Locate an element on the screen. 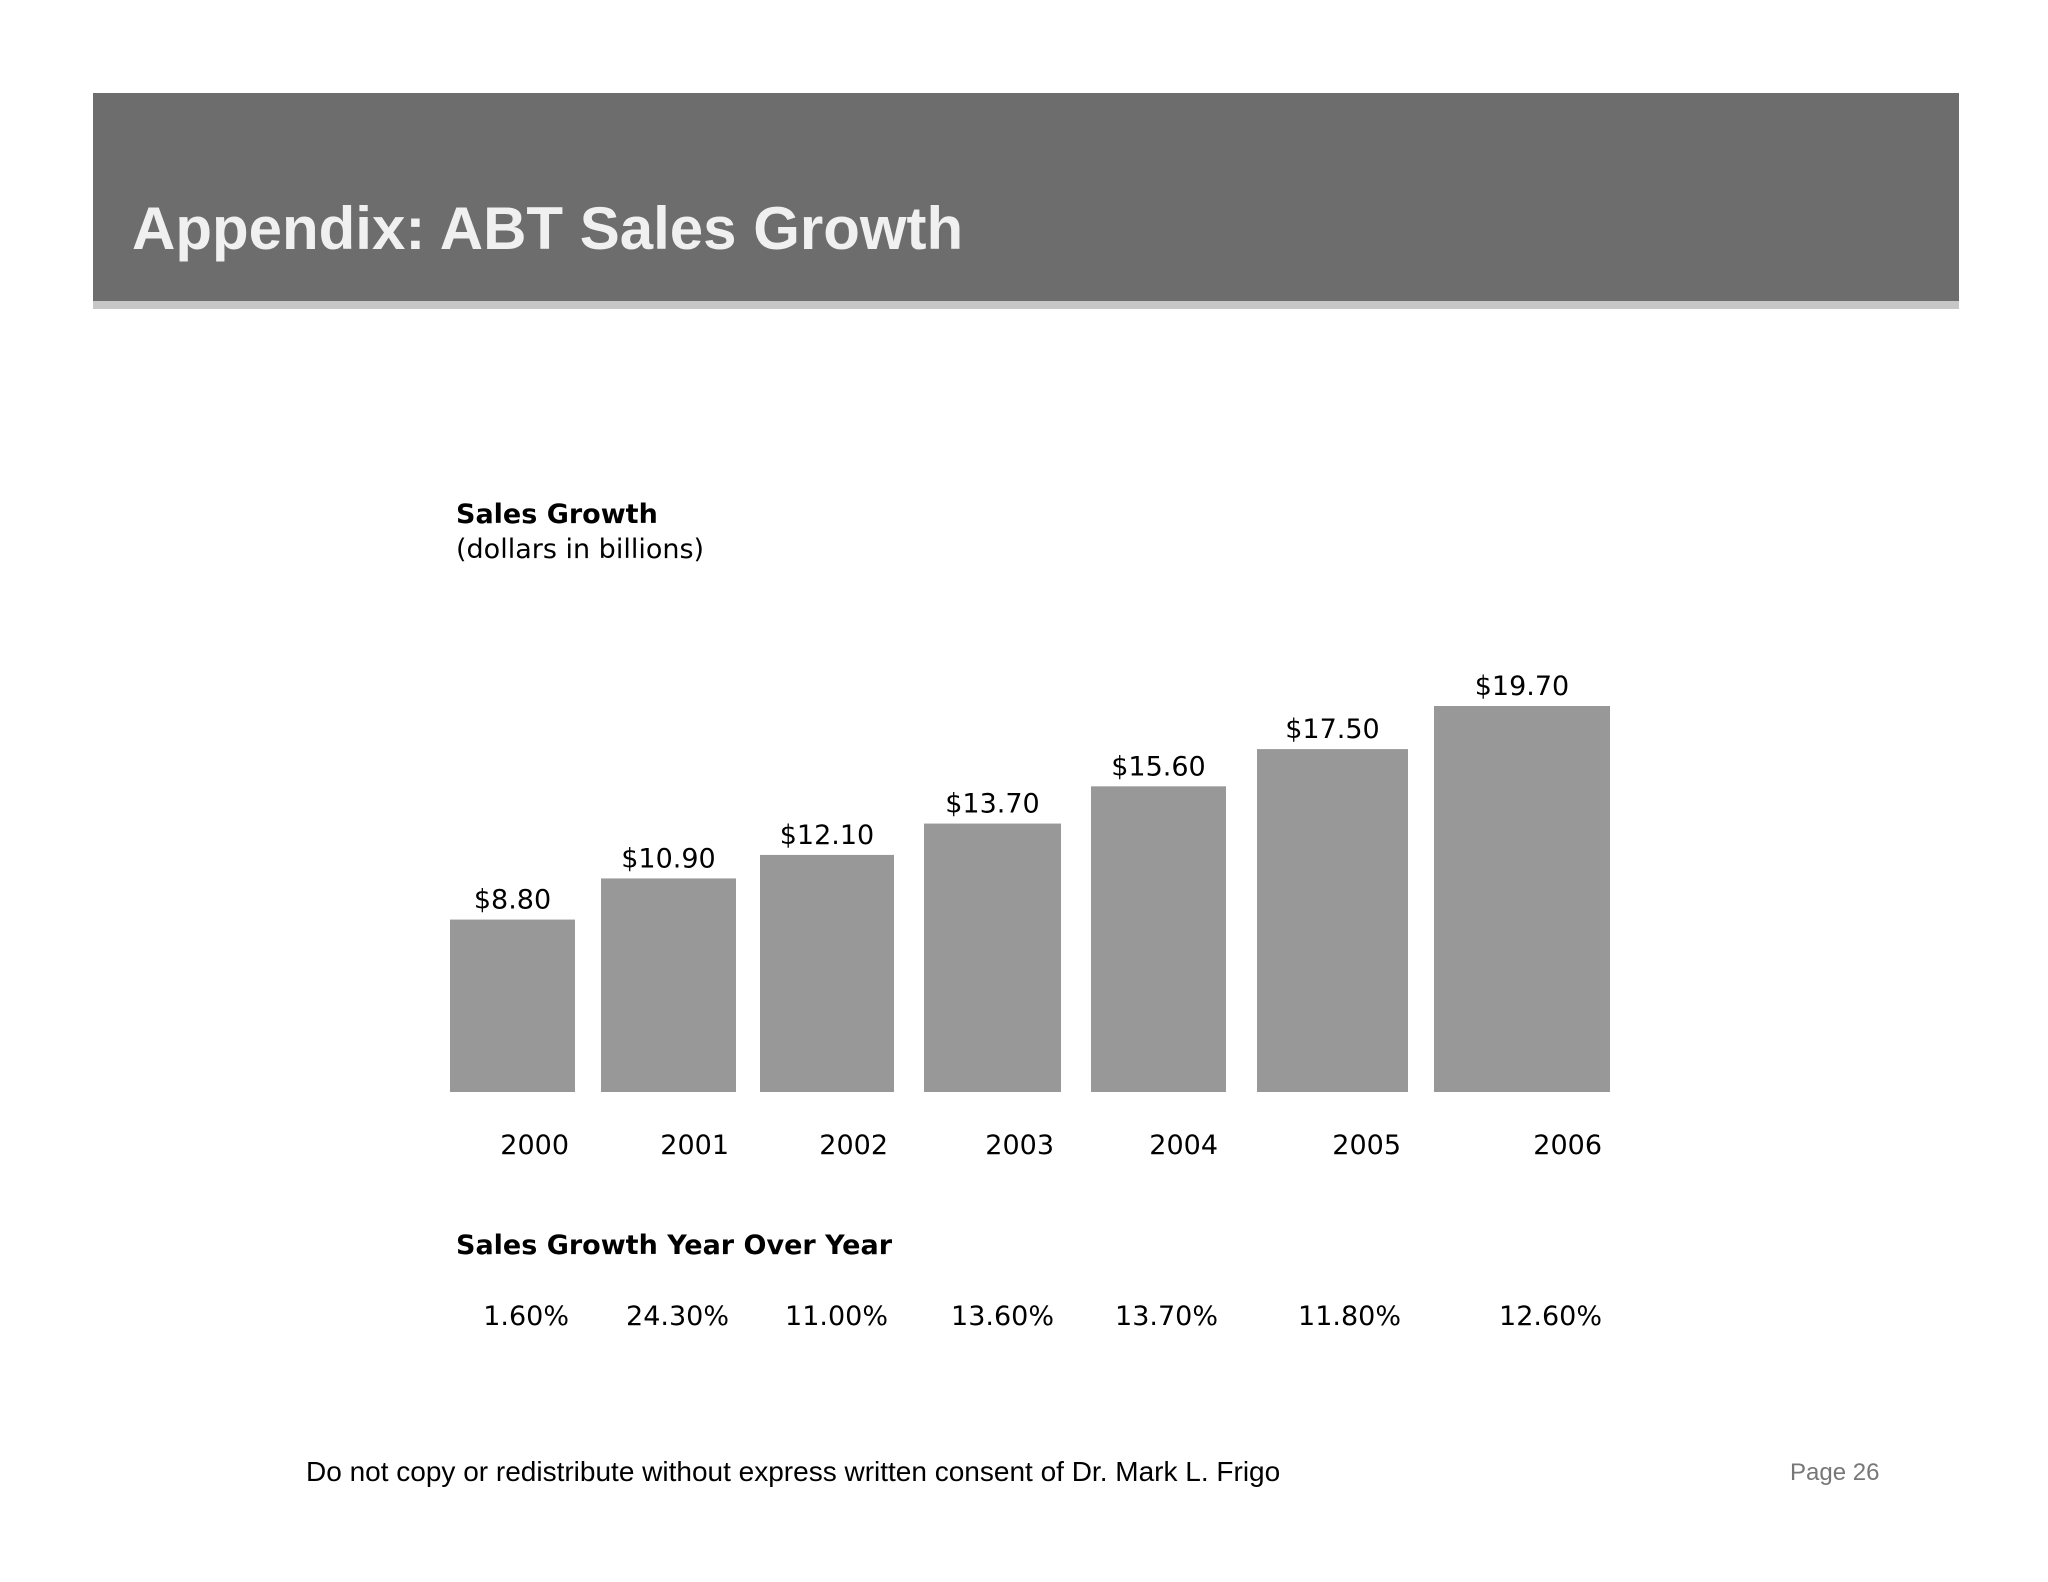 Image resolution: width=2048 pixels, height=1582 pixels. data-label-2006: $19.70 is located at coordinates (1522, 686).